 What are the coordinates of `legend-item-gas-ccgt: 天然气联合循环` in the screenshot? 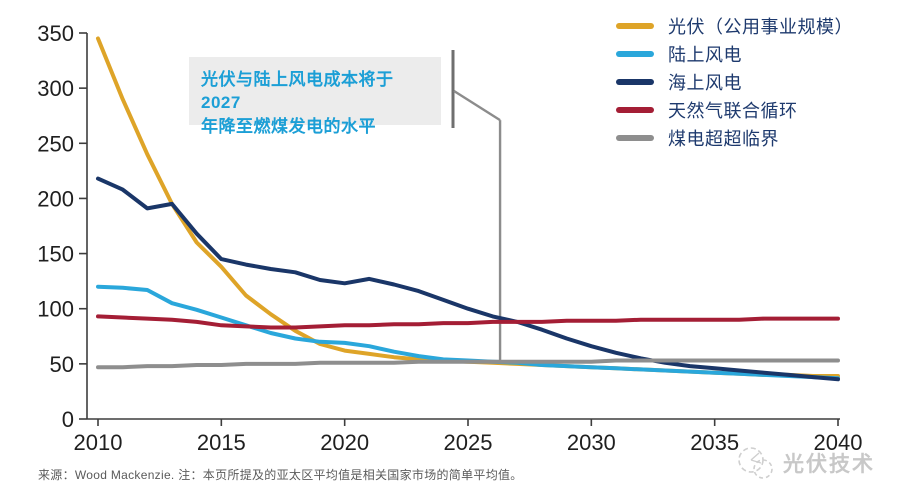 It's located at (734, 110).